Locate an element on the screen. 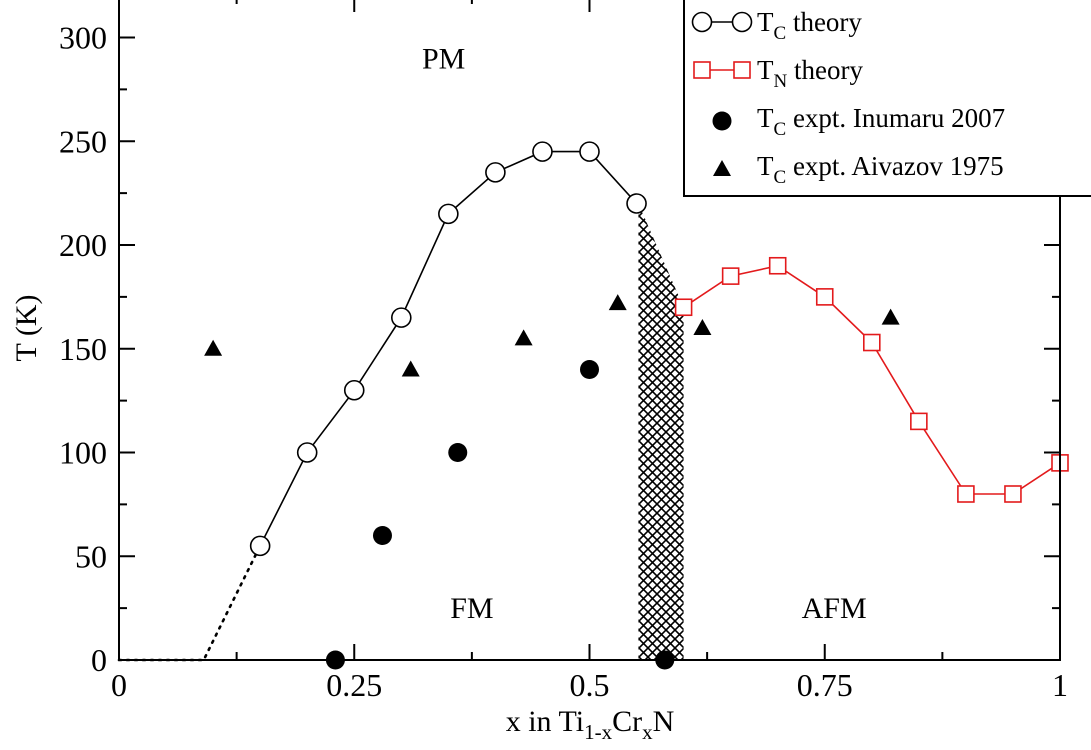 This screenshot has width=1091, height=750. legend-label-0: TC theory is located at coordinates (809, 25).